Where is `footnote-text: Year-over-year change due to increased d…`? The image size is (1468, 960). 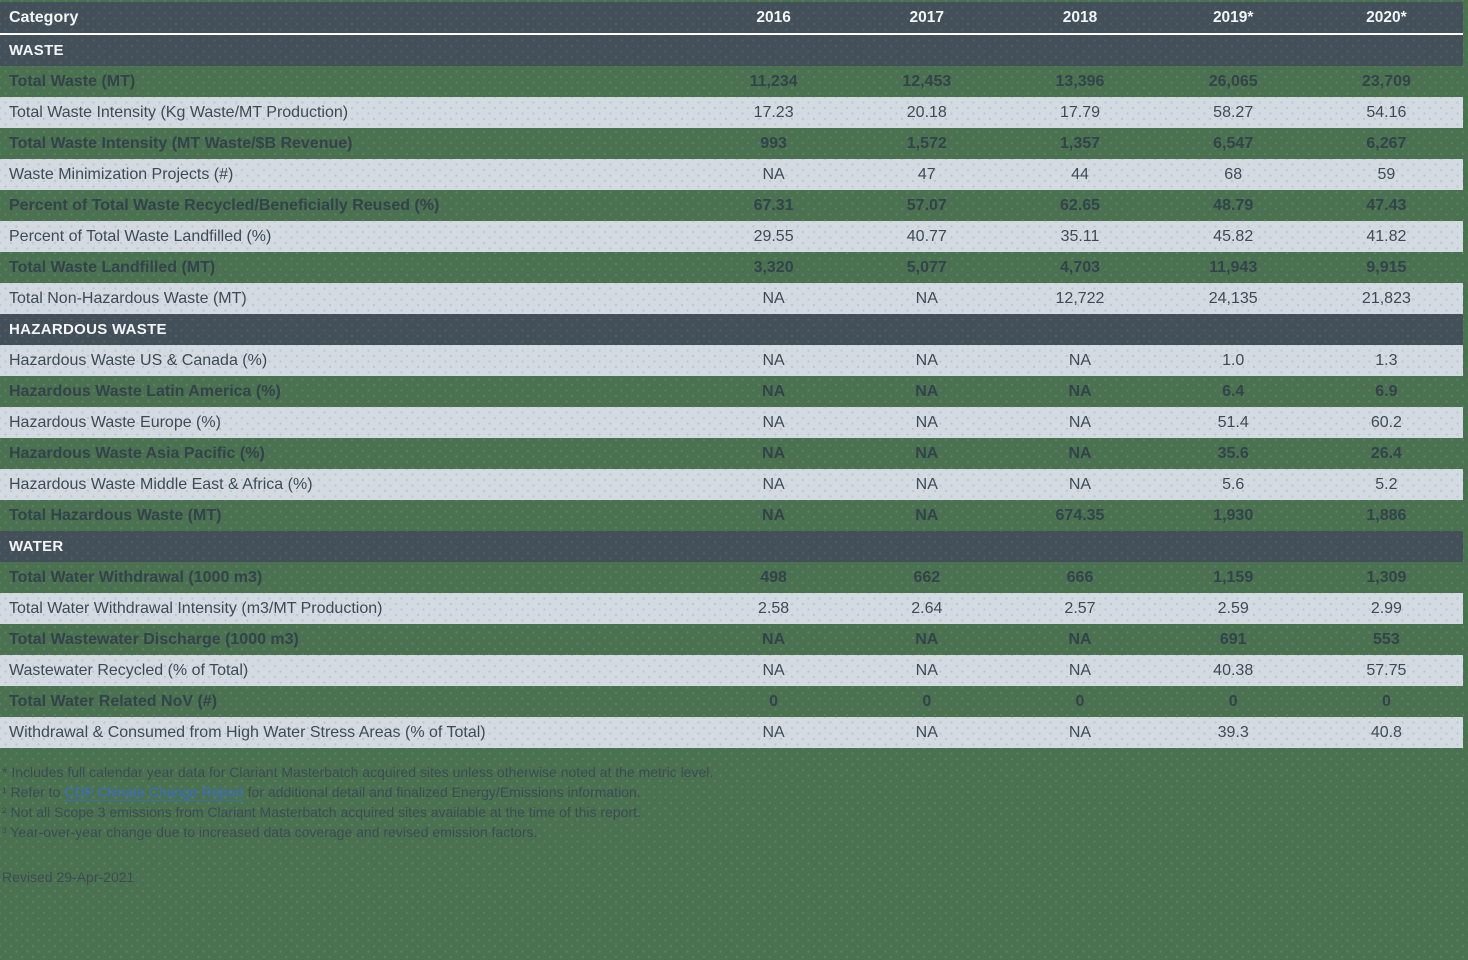 footnote-text: Year-over-year change due to increased d… is located at coordinates (272, 832).